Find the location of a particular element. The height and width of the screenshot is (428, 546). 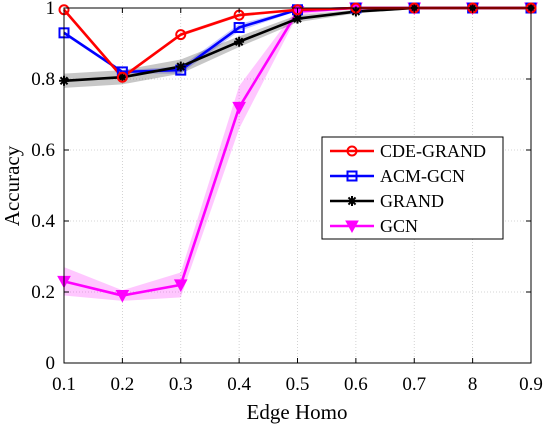

x-tick-label: 0.3 is located at coordinates (181, 384).